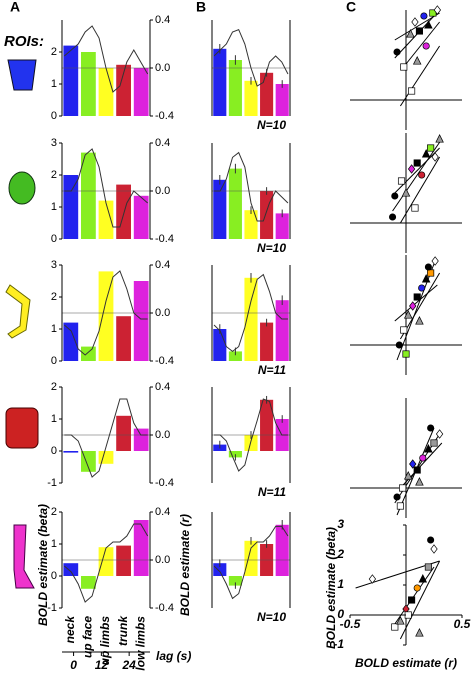 The width and height of the screenshot is (474, 676). I want to click on y-tick-label: -1, so click(338, 644).